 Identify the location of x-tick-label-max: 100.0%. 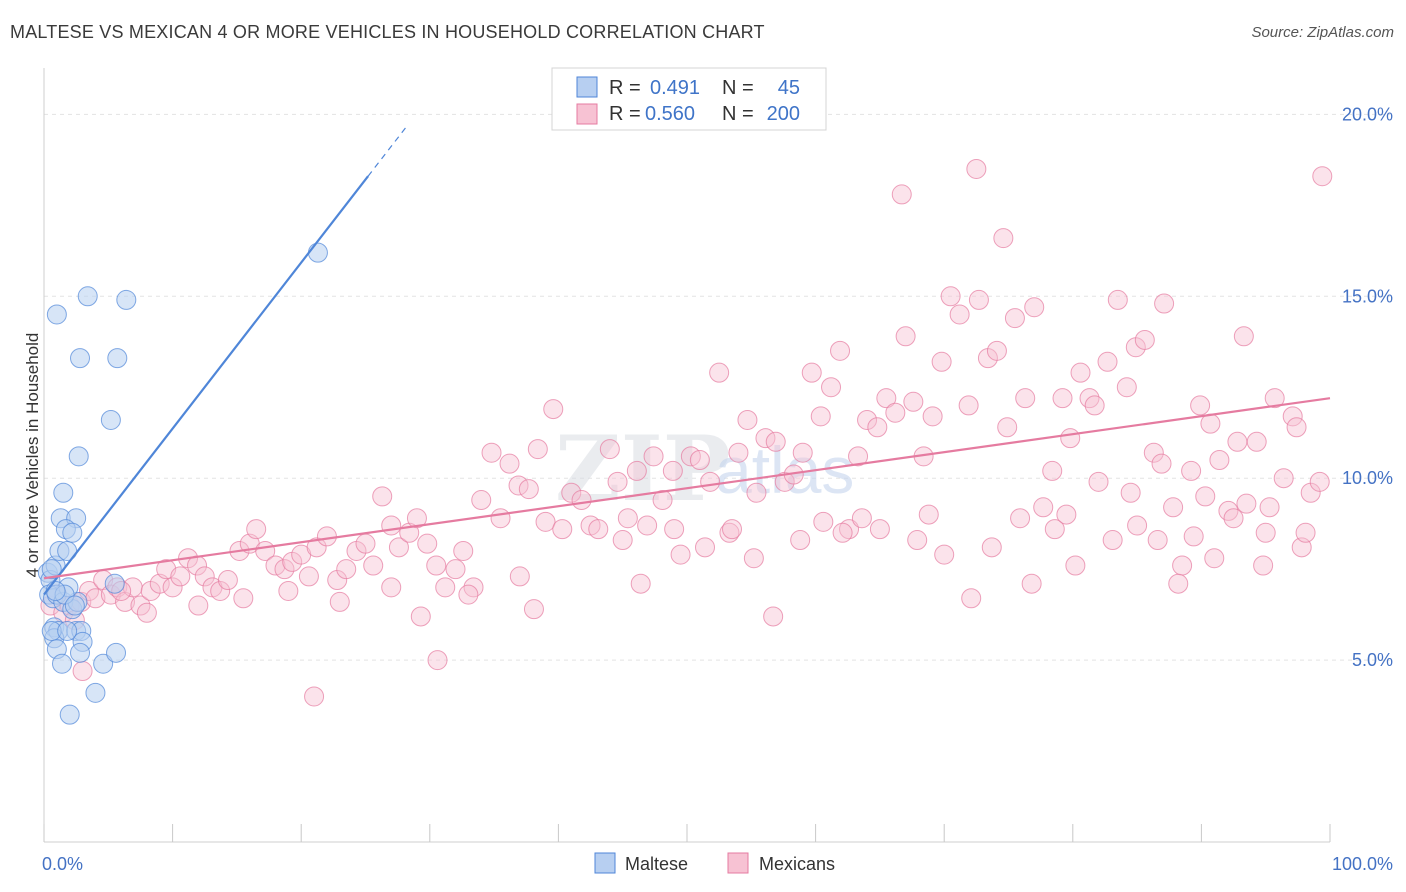
(1362, 864).